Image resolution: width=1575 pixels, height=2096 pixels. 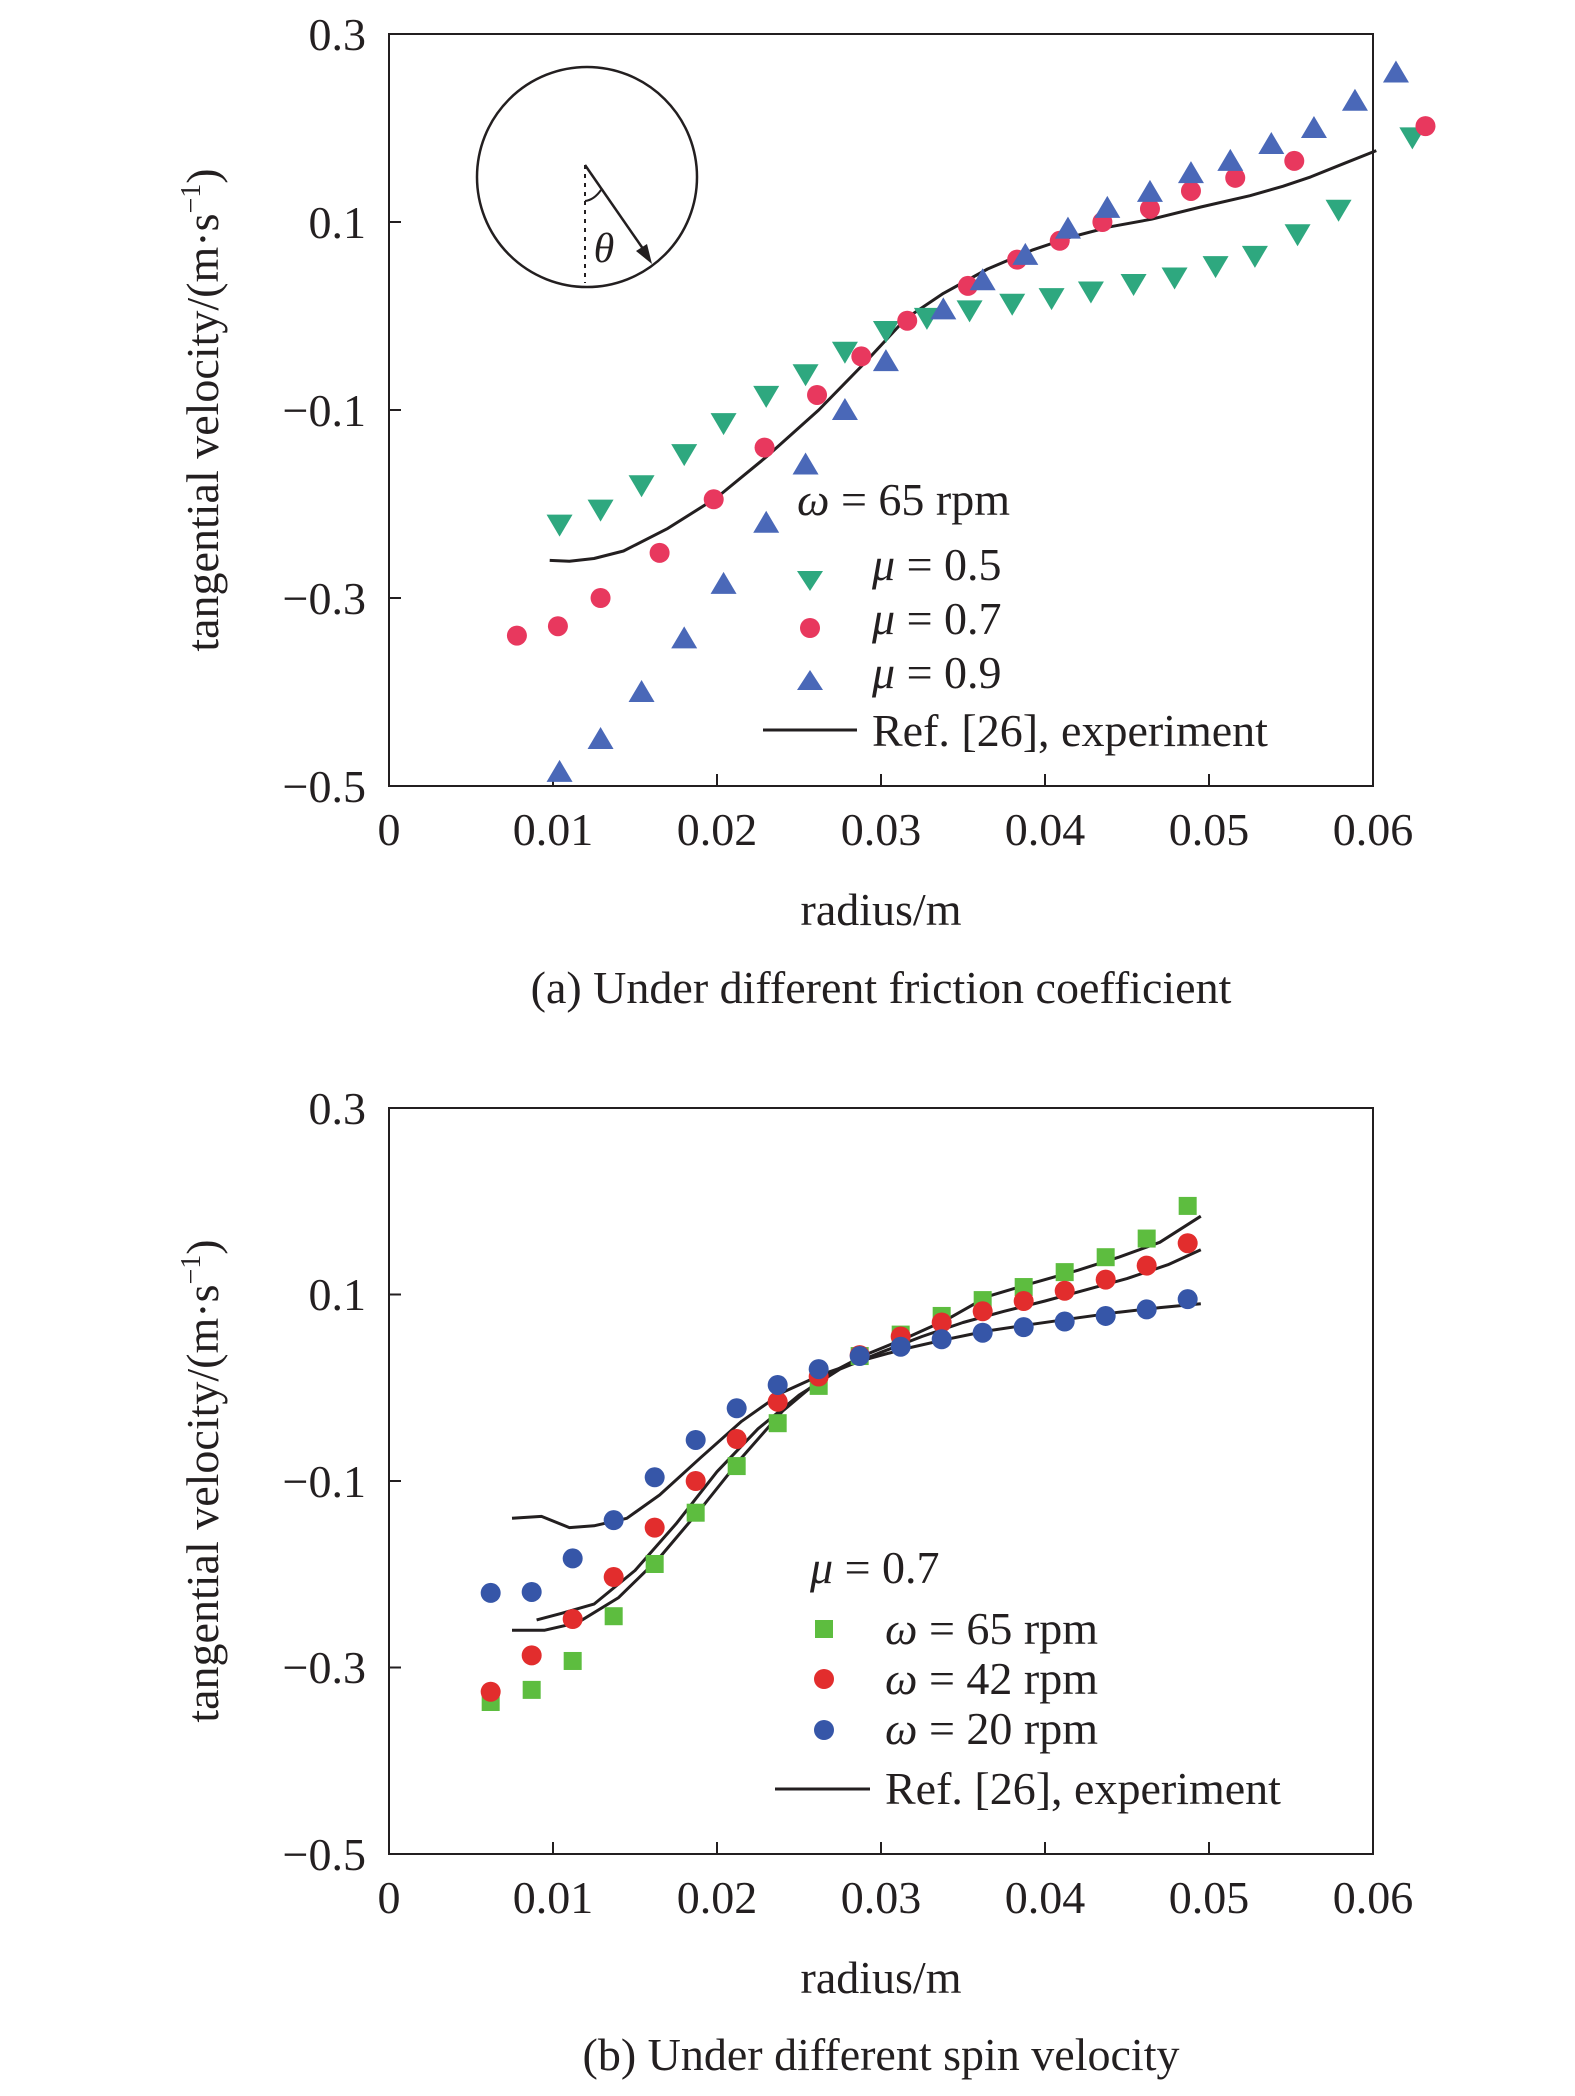 I want to click on panel-a-xtick-label: 0.02, so click(x=717, y=829).